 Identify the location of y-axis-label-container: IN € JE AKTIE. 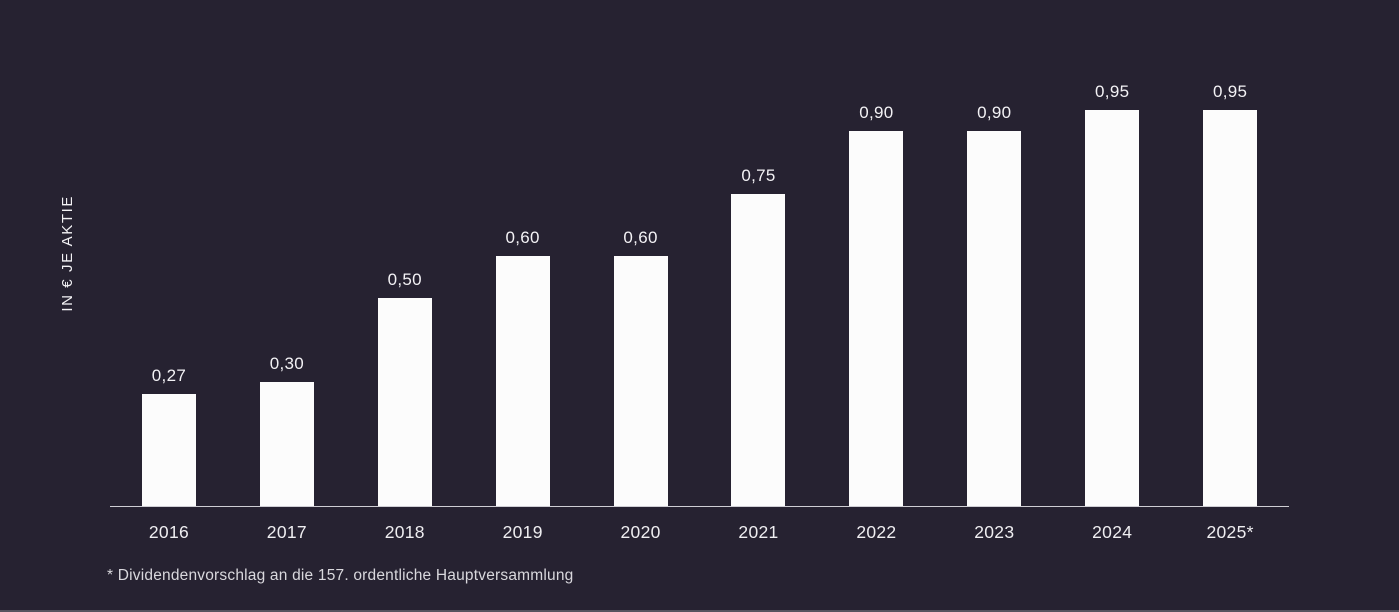
(67, 253).